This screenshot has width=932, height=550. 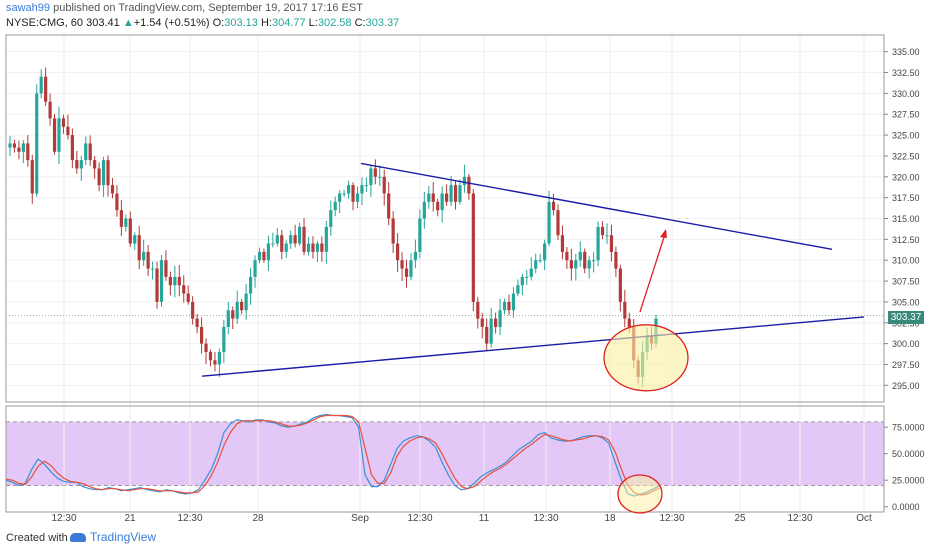 What do you see at coordinates (334, 23) in the screenshot?
I see `low-value: 302.58` at bounding box center [334, 23].